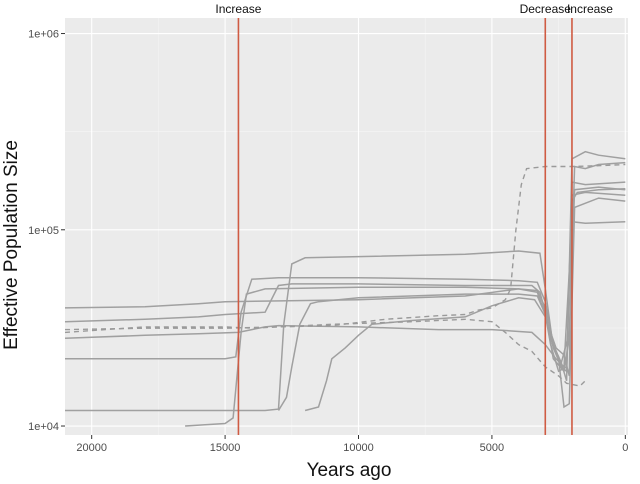 The height and width of the screenshot is (484, 640). I want to click on event-label: Decrease, so click(546, 9).